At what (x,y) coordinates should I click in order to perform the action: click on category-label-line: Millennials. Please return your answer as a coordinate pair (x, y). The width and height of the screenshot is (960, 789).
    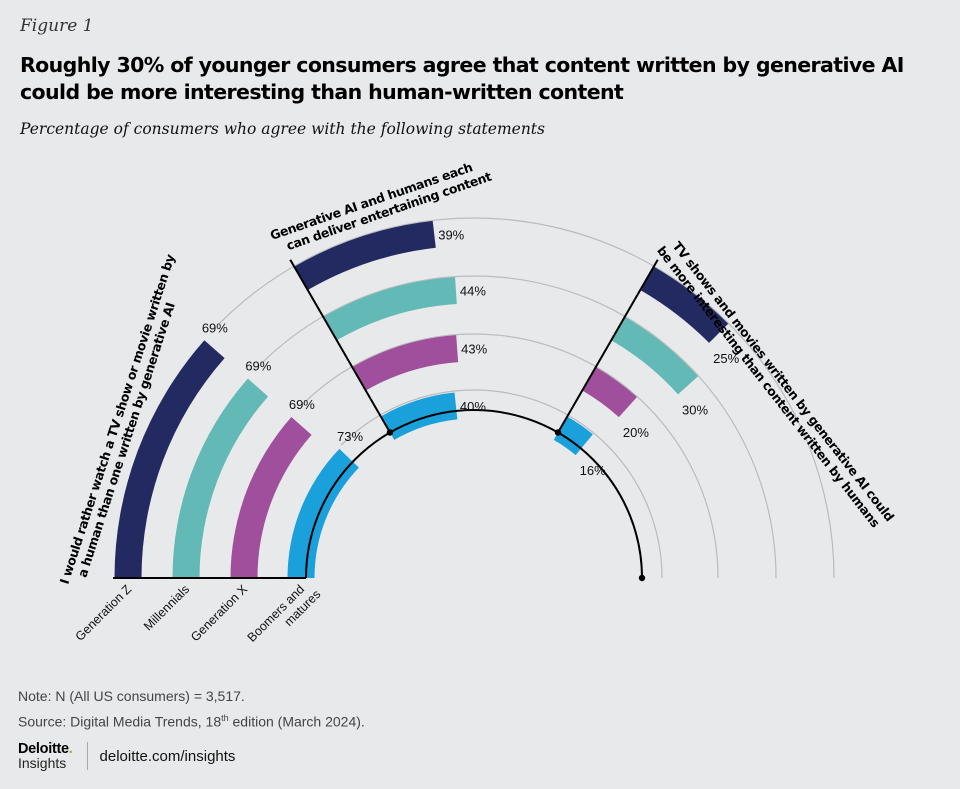
    Looking at the image, I should click on (166, 607).